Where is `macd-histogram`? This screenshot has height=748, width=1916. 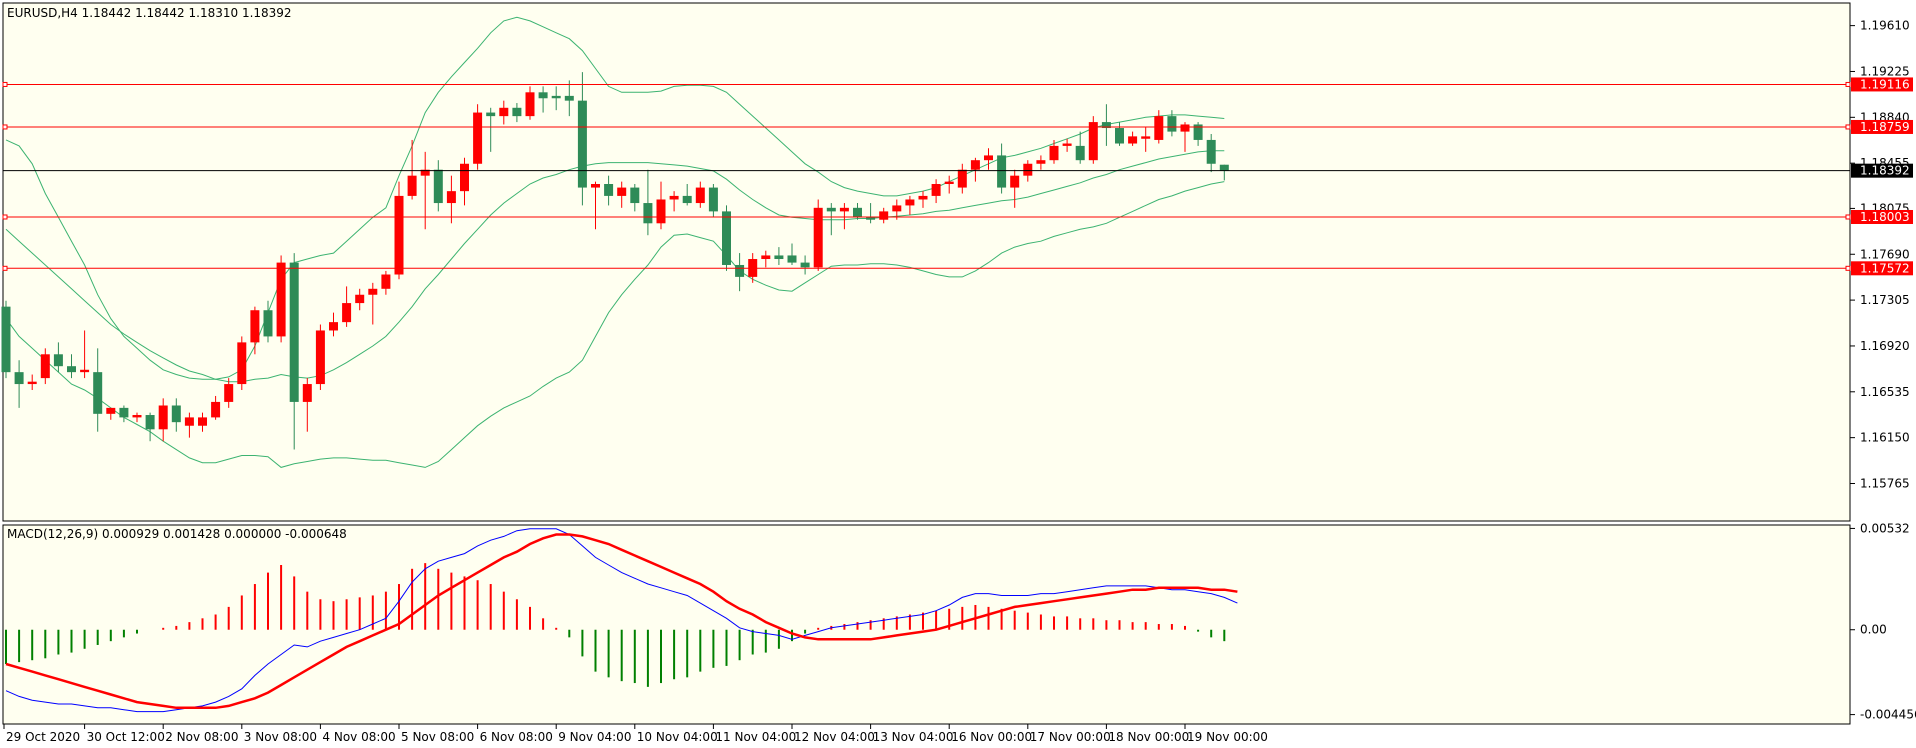
macd-histogram is located at coordinates (615, 625).